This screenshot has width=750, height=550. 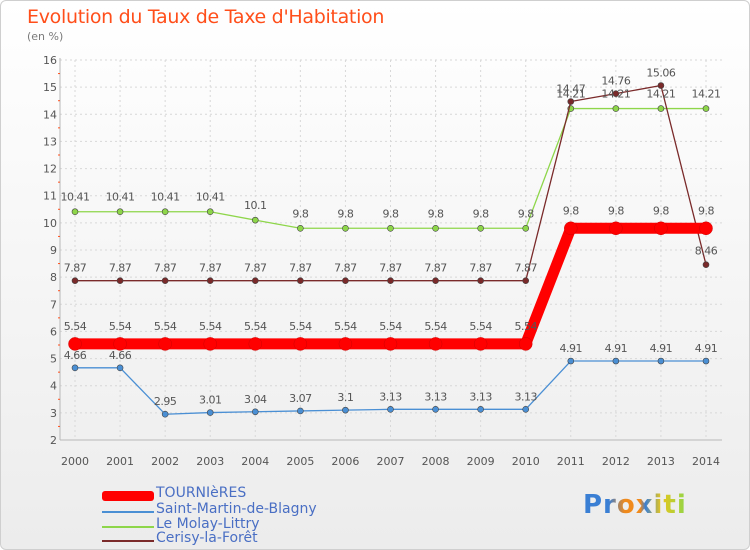 I want to click on x-tick-label: 2007, so click(x=391, y=461).